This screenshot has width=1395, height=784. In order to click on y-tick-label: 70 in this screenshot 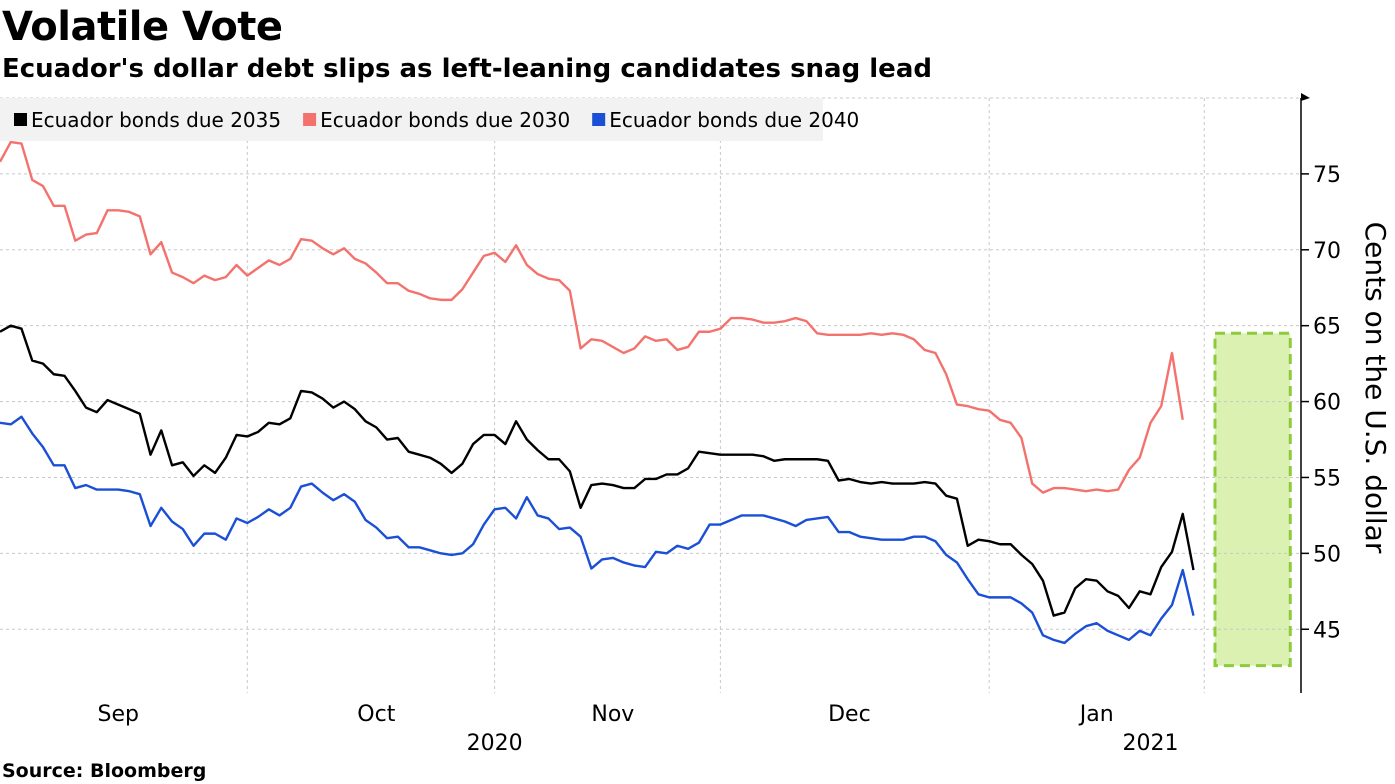, I will do `click(1327, 251)`.